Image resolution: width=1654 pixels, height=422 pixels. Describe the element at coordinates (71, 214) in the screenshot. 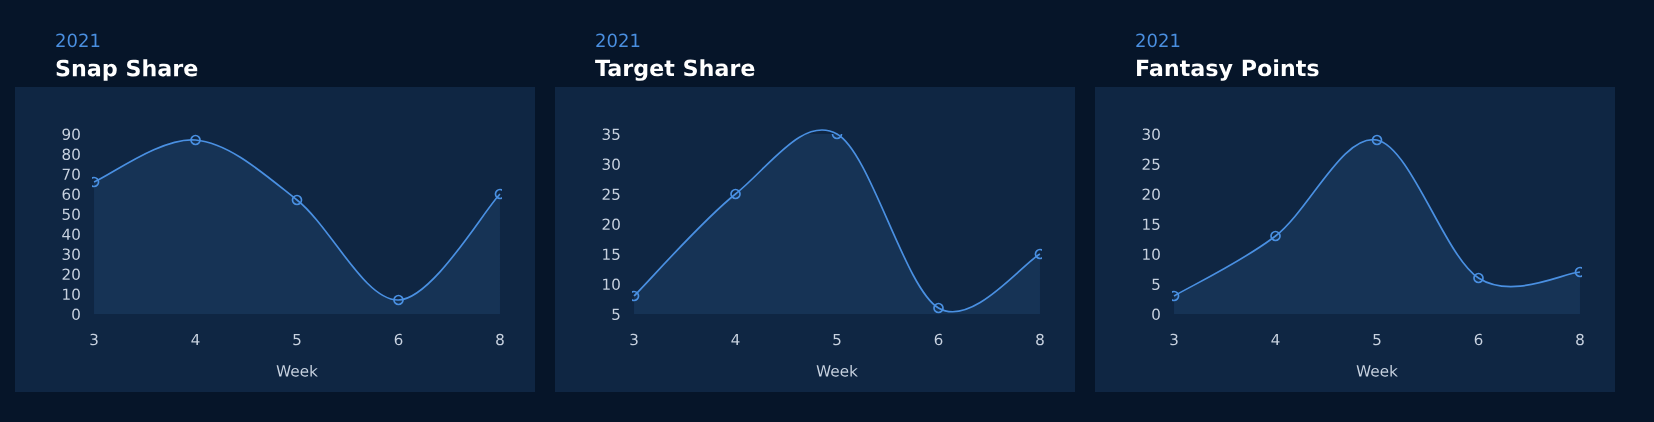

I see `y-tick-label: 50` at that location.